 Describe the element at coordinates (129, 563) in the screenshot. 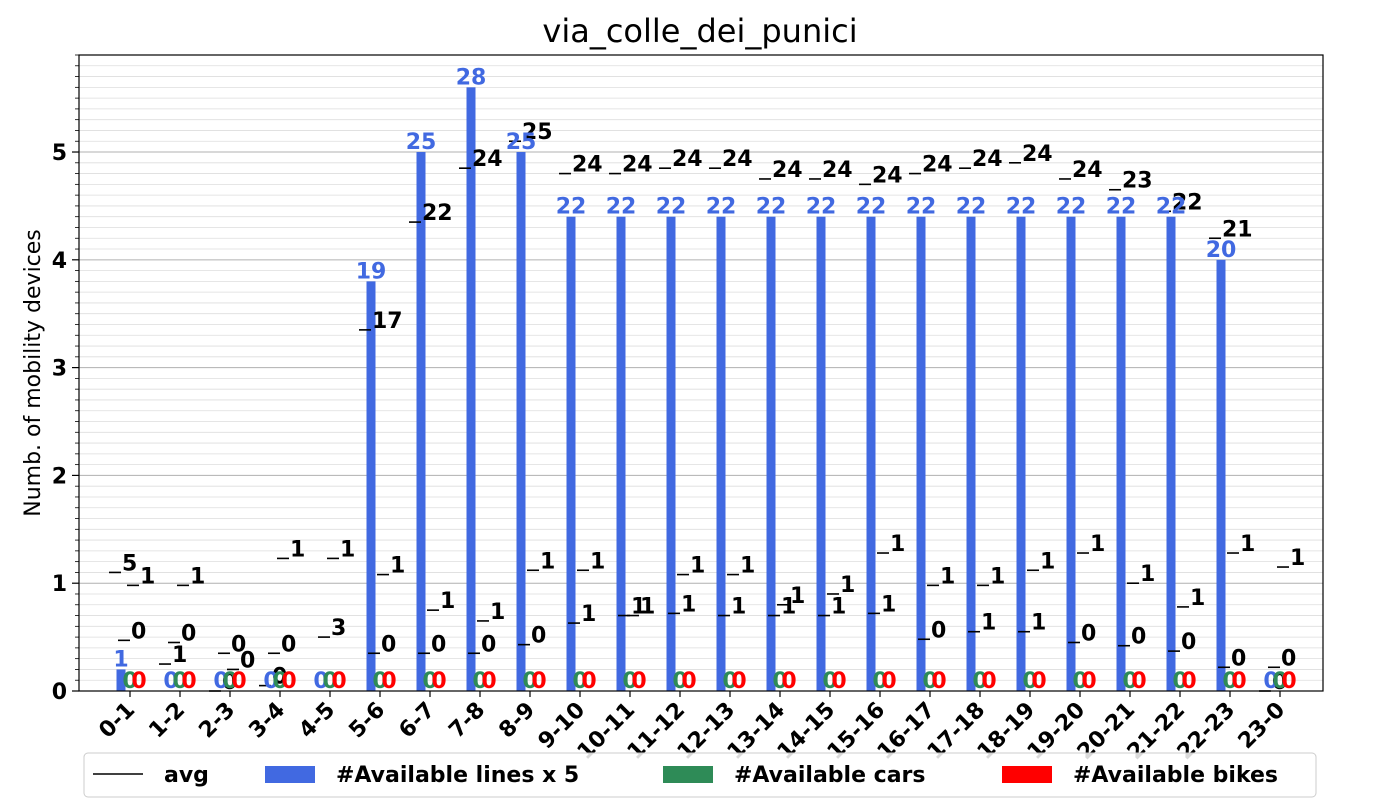

I see `avg-label: 5` at that location.